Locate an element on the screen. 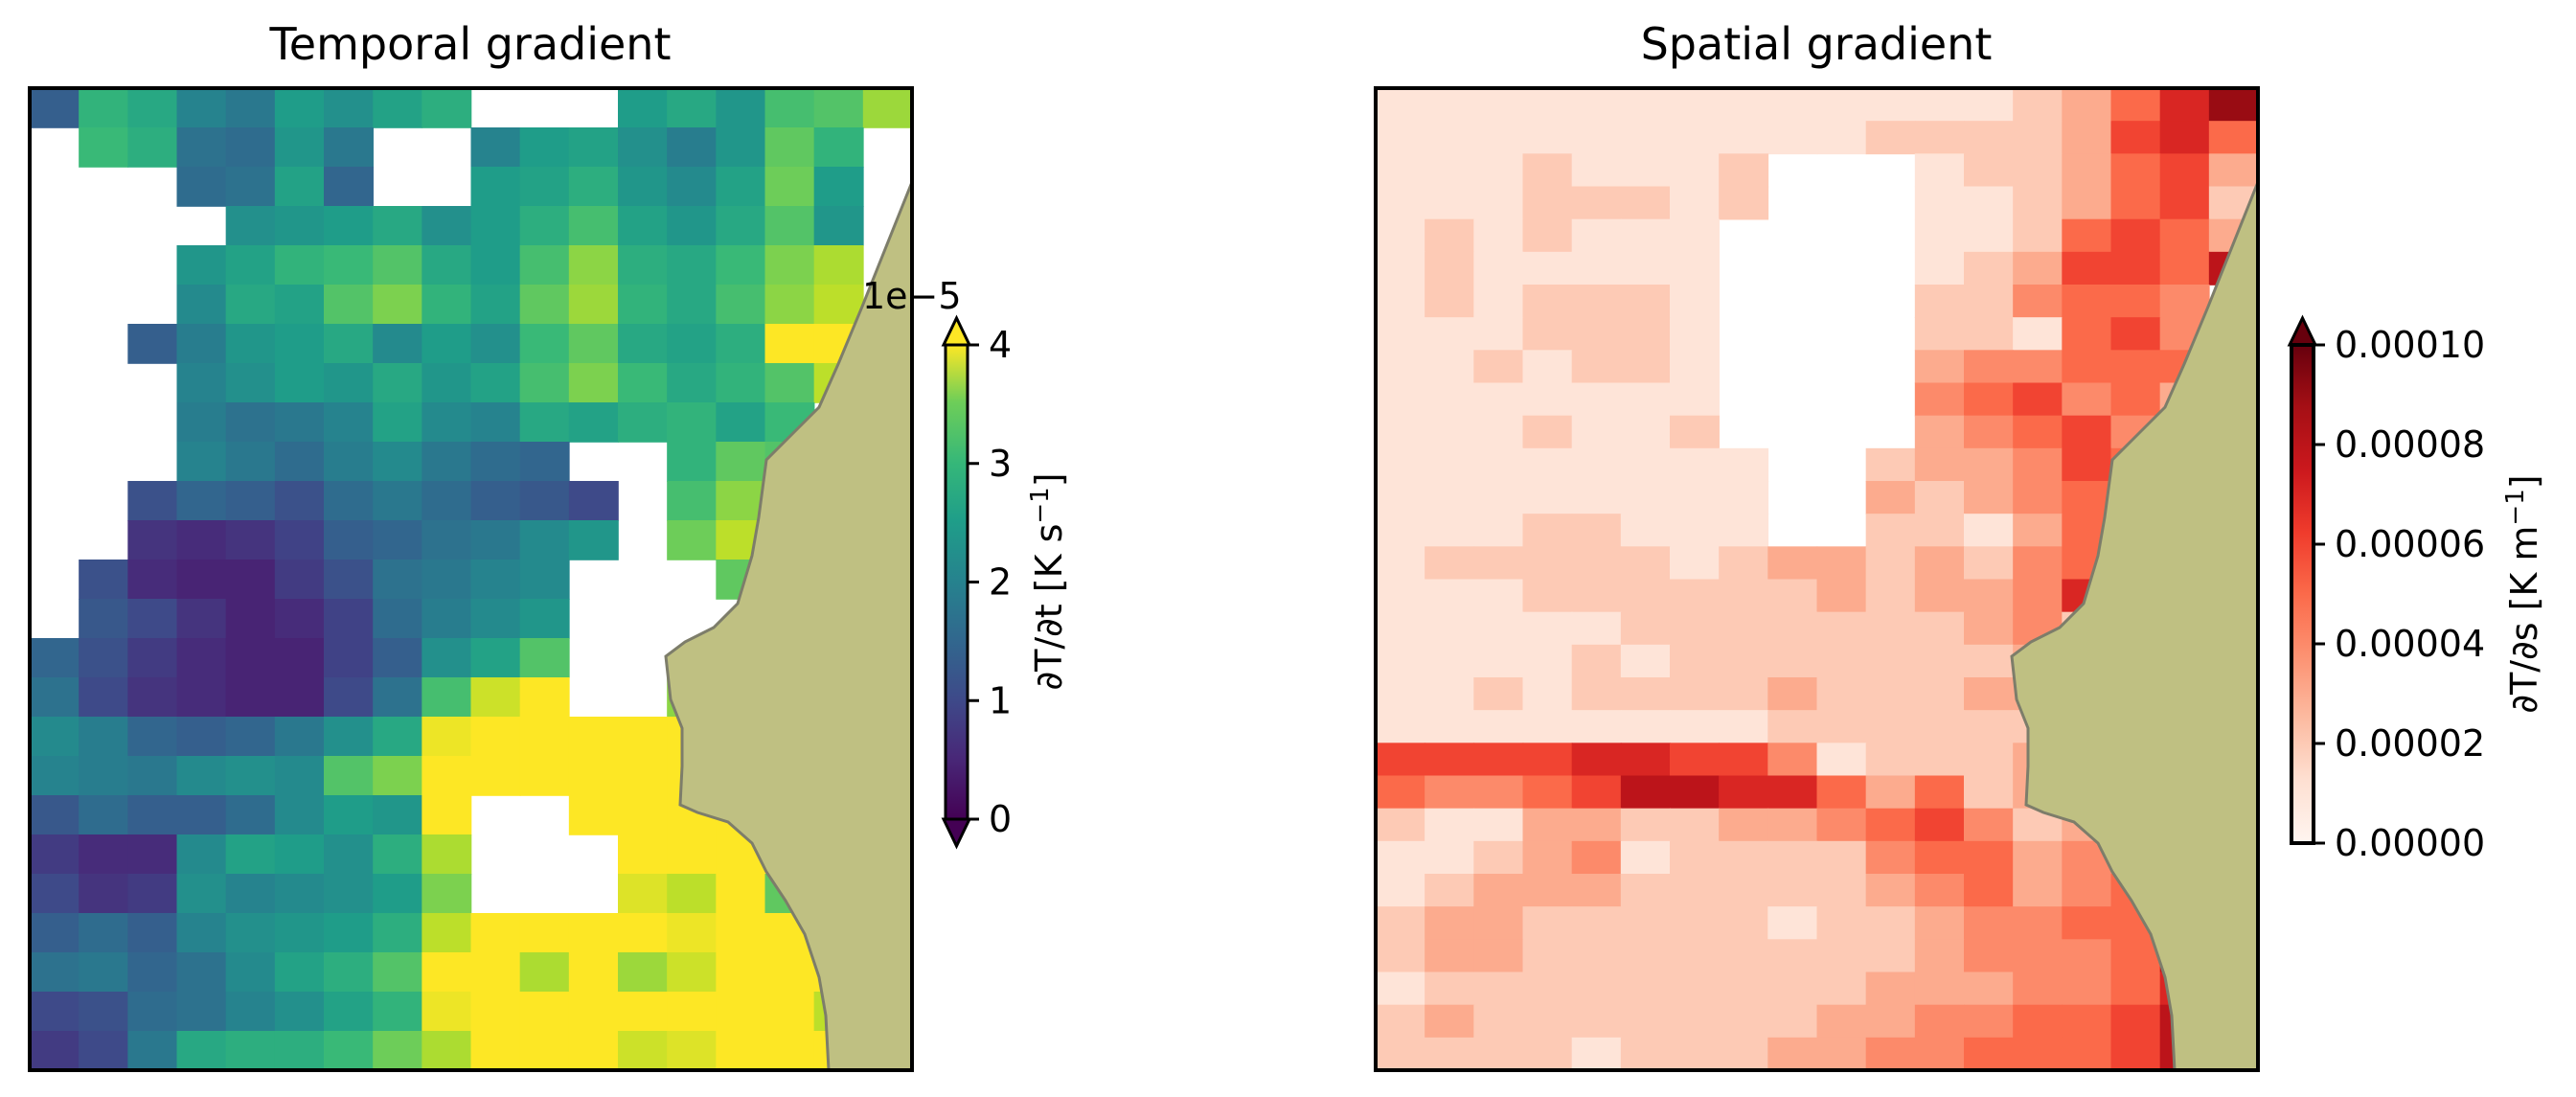  spatial-land-mask is located at coordinates (2134, 625).